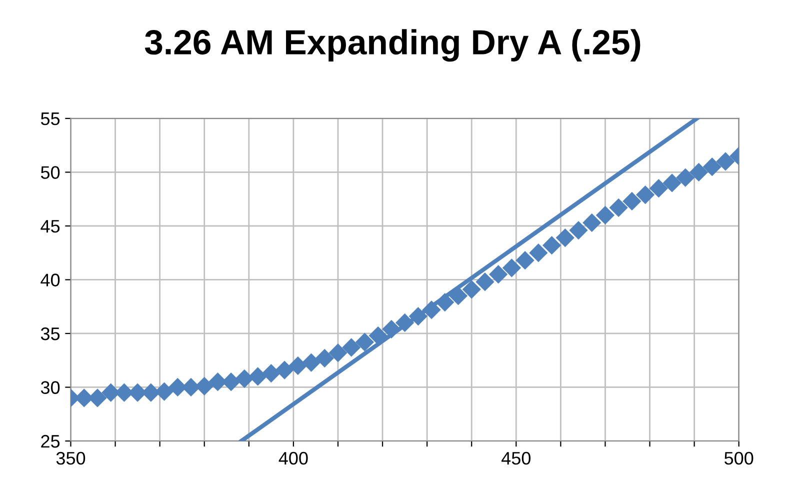 The height and width of the screenshot is (504, 786). I want to click on y-tick-label: 55, so click(50, 119).